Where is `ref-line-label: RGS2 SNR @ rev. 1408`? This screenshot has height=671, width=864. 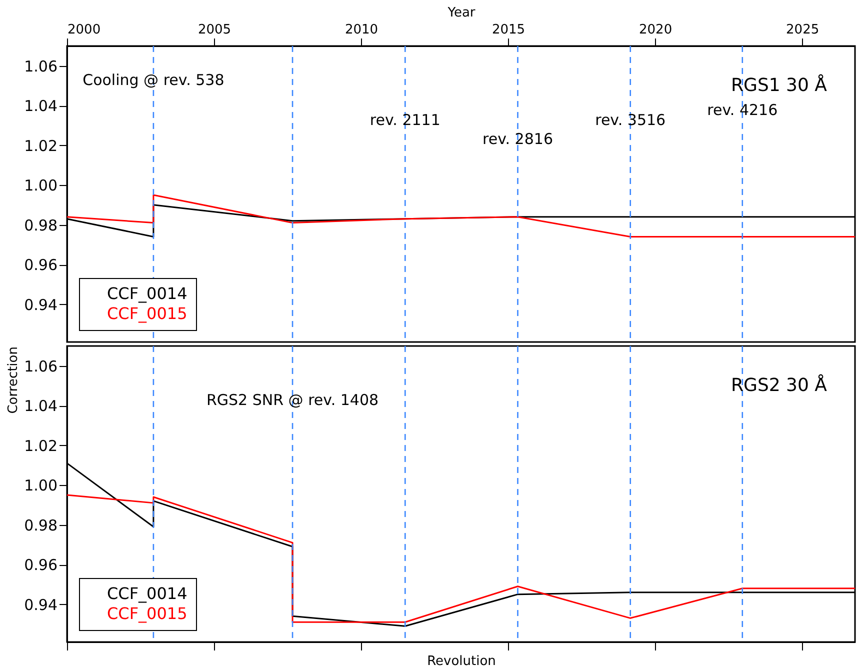
ref-line-label: RGS2 SNR @ rev. 1408 is located at coordinates (292, 400).